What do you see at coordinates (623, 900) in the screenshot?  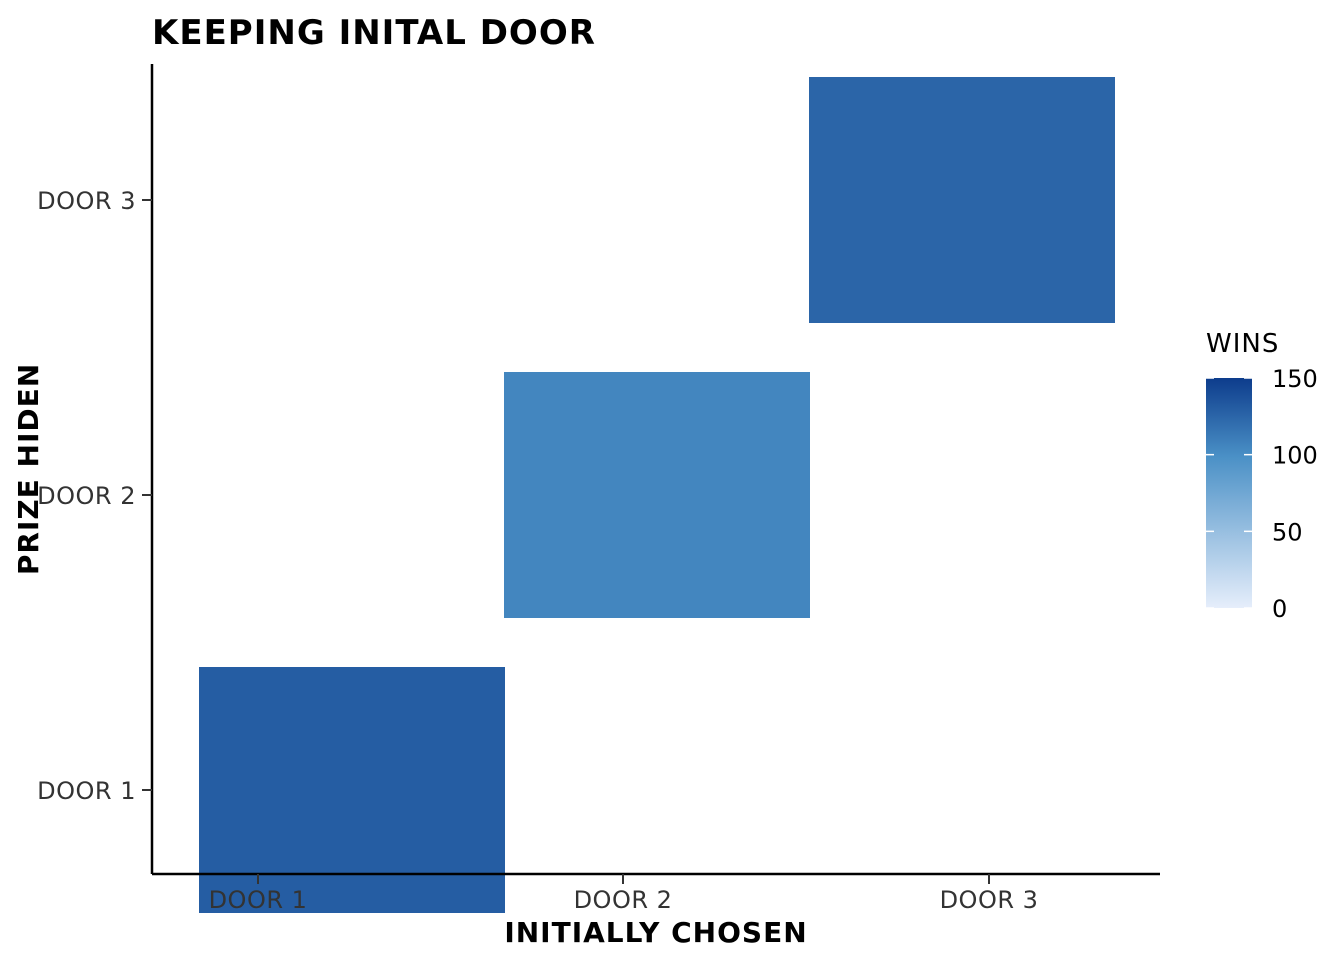 I see `x-tick-label: DOOR 2` at bounding box center [623, 900].